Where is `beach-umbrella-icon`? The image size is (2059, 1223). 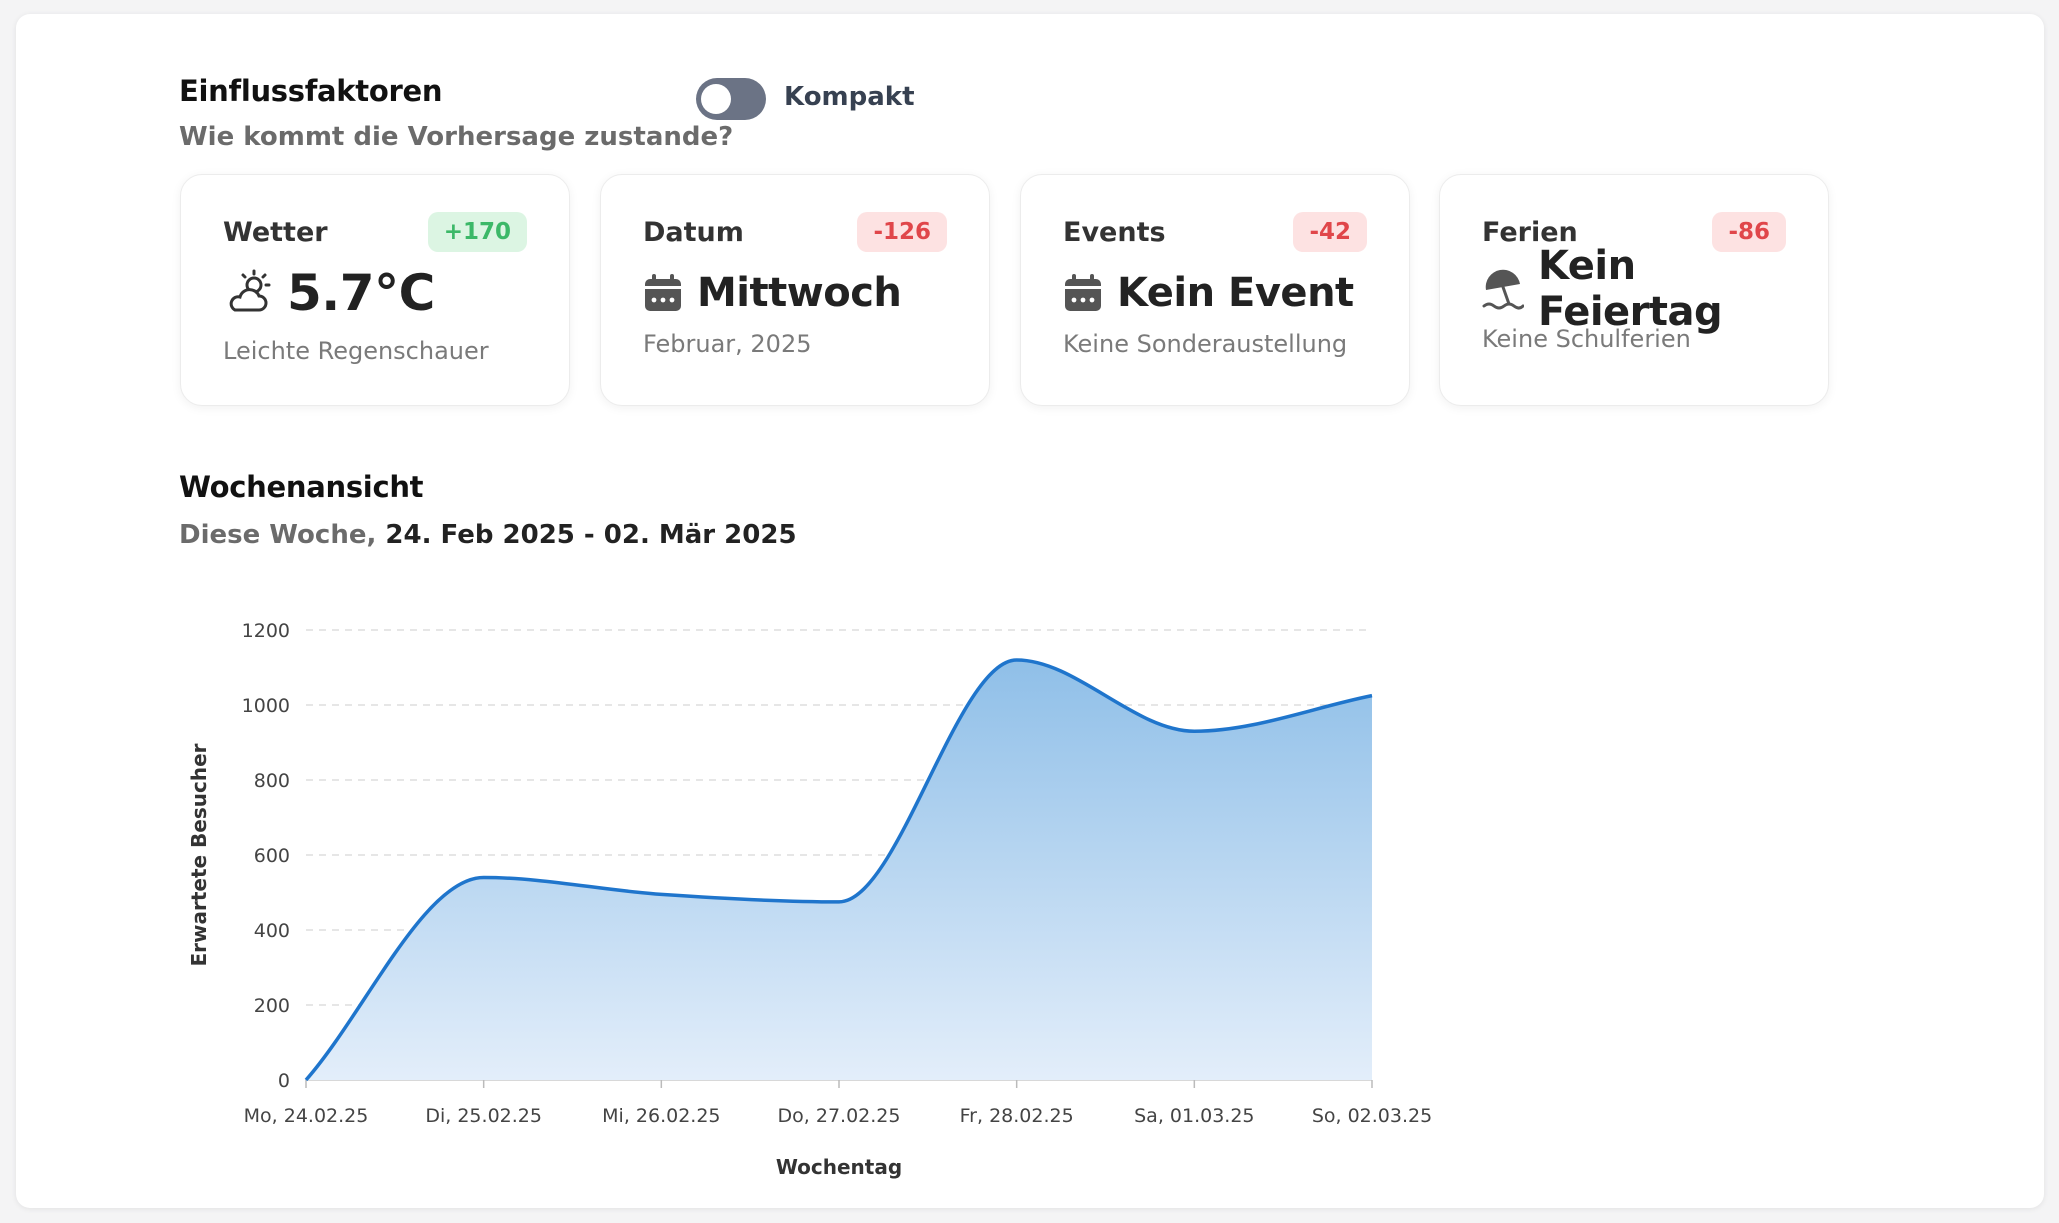
beach-umbrella-icon is located at coordinates (1503, 289).